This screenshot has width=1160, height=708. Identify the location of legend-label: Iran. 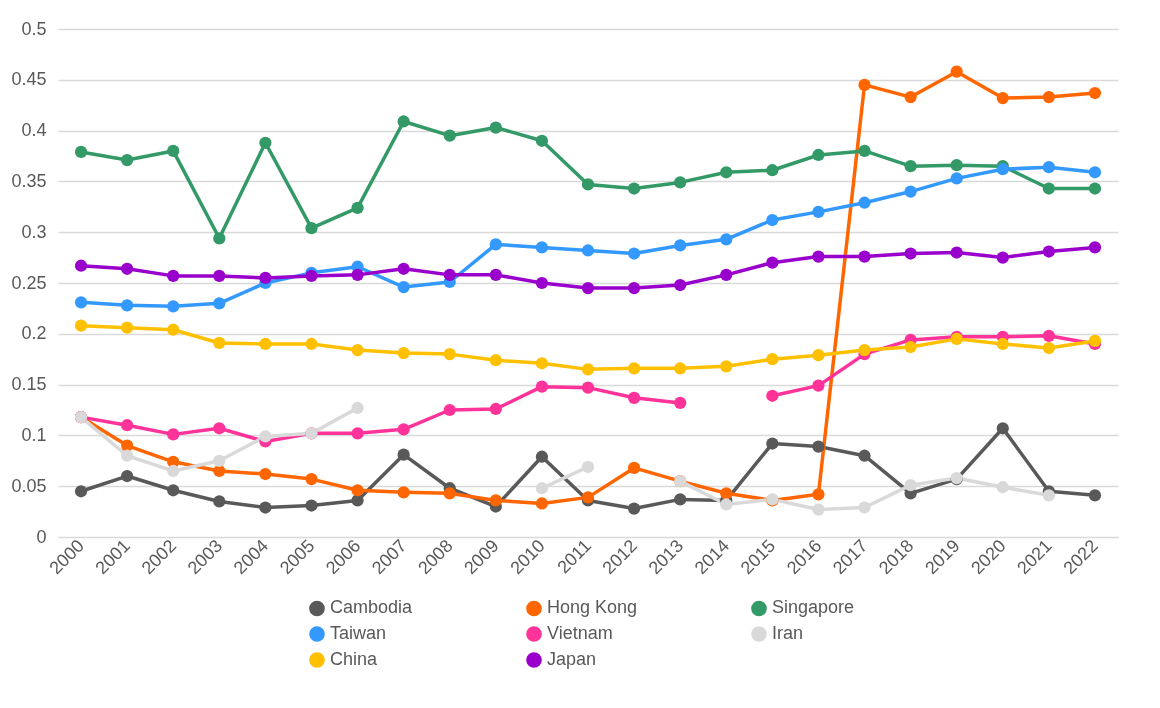
(788, 633).